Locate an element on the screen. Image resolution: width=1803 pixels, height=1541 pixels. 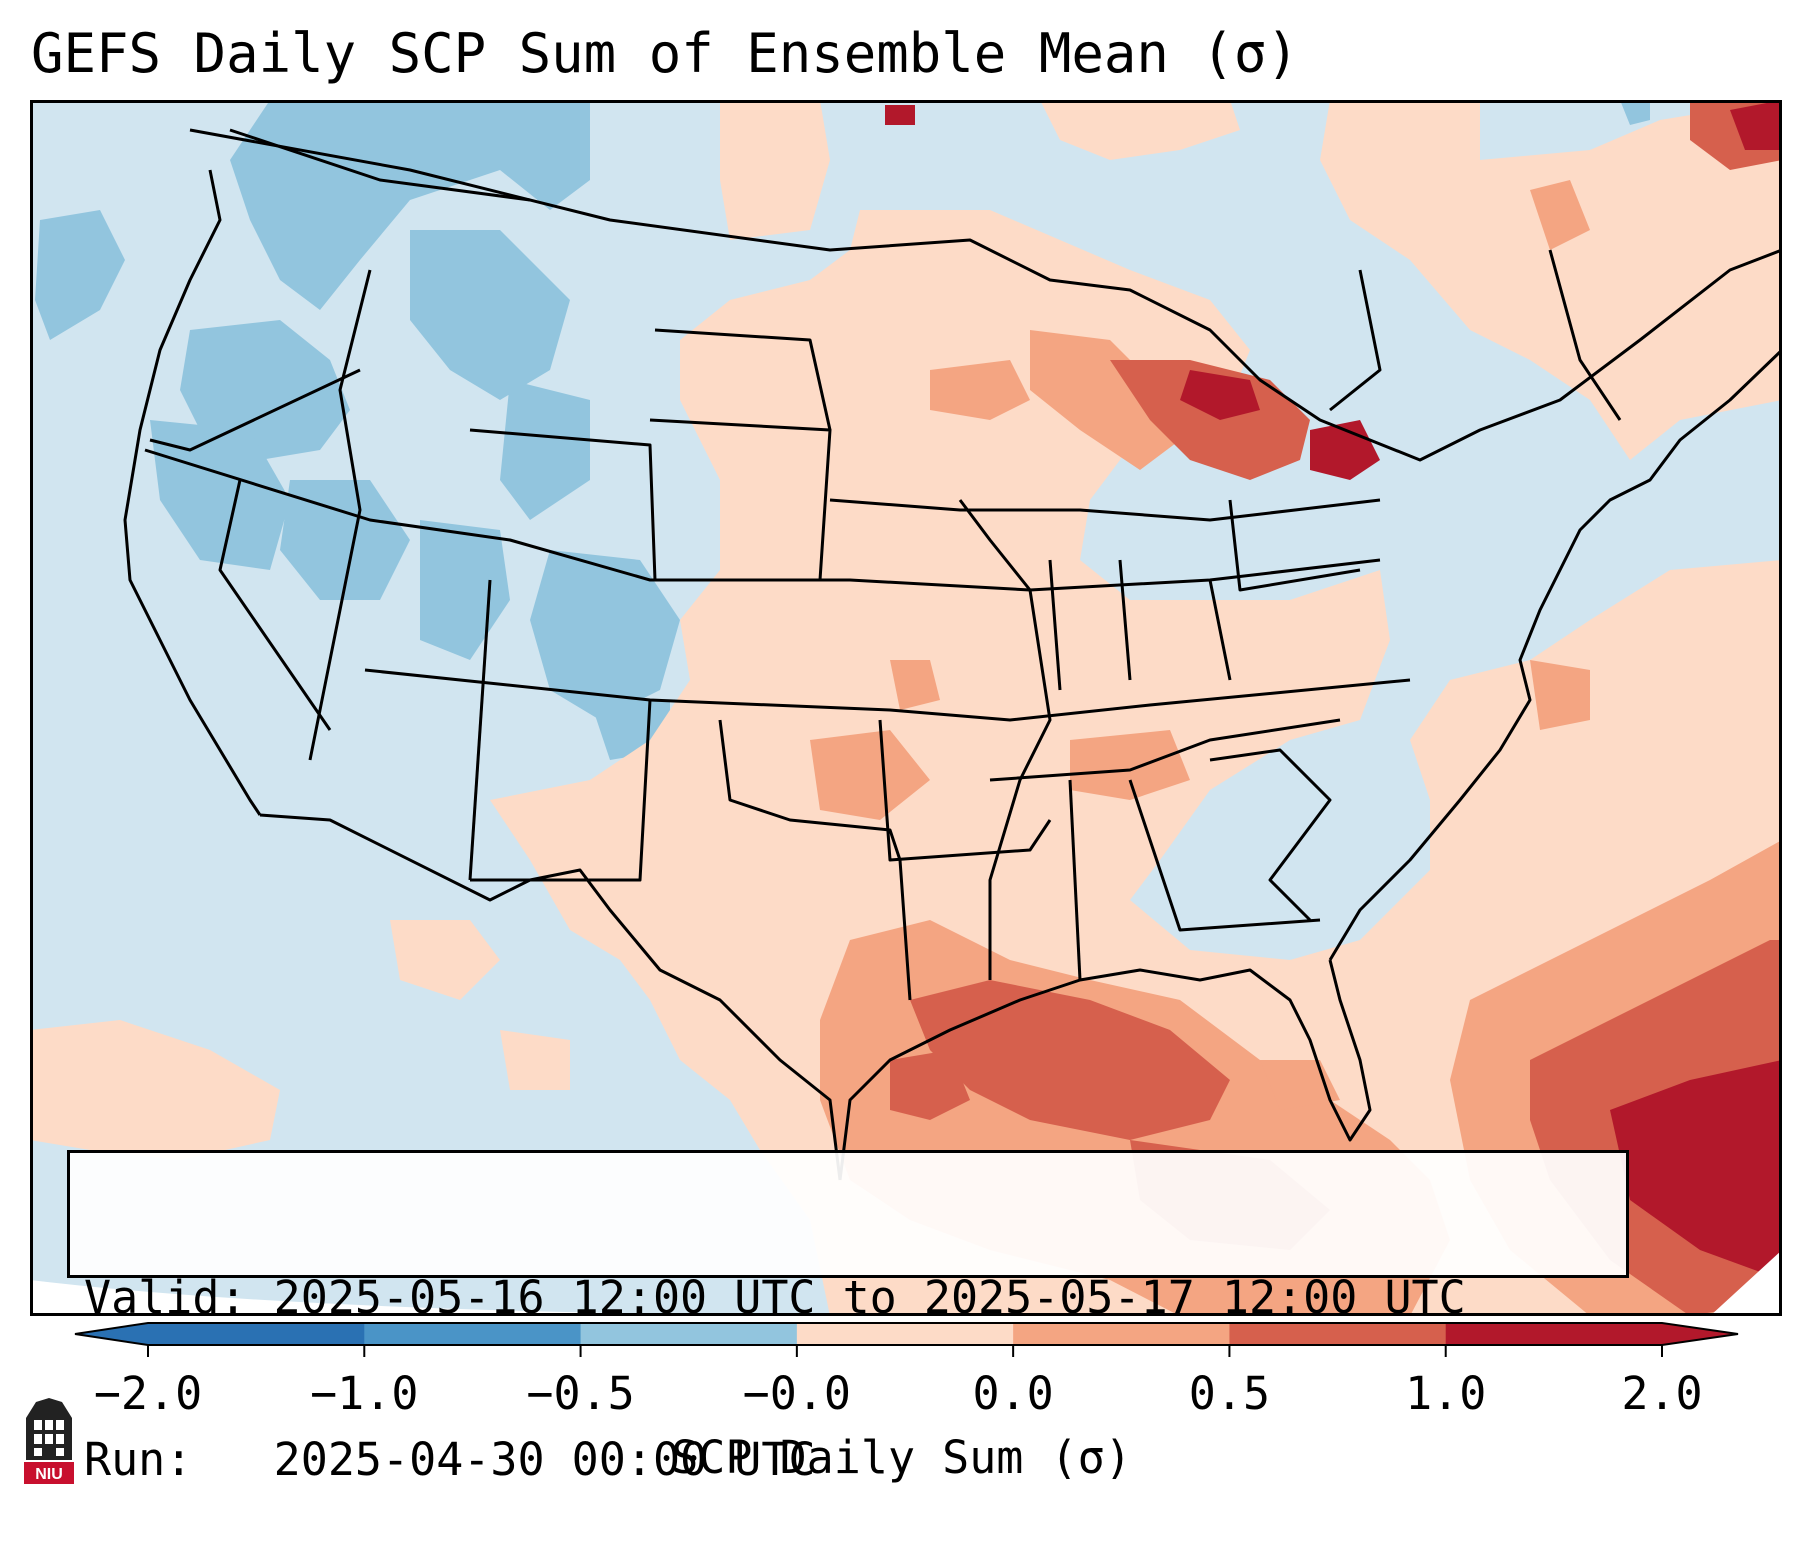
run-value: 2025-04-30 00:00 UTC is located at coordinates (544, 1459).